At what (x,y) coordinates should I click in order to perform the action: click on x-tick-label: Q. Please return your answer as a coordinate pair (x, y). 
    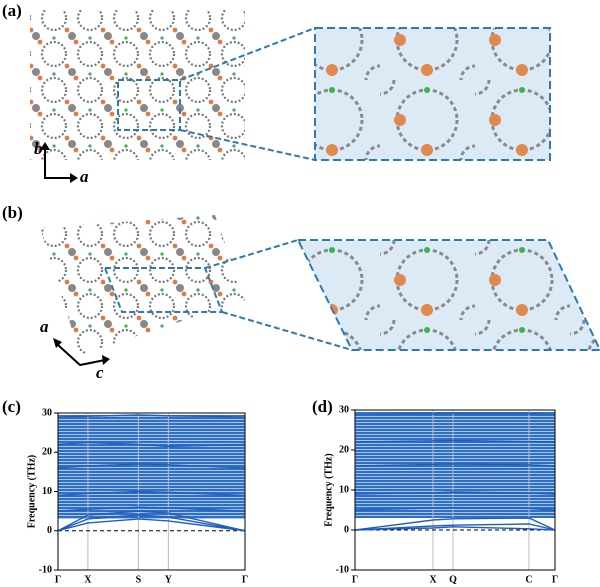
    Looking at the image, I should click on (453, 579).